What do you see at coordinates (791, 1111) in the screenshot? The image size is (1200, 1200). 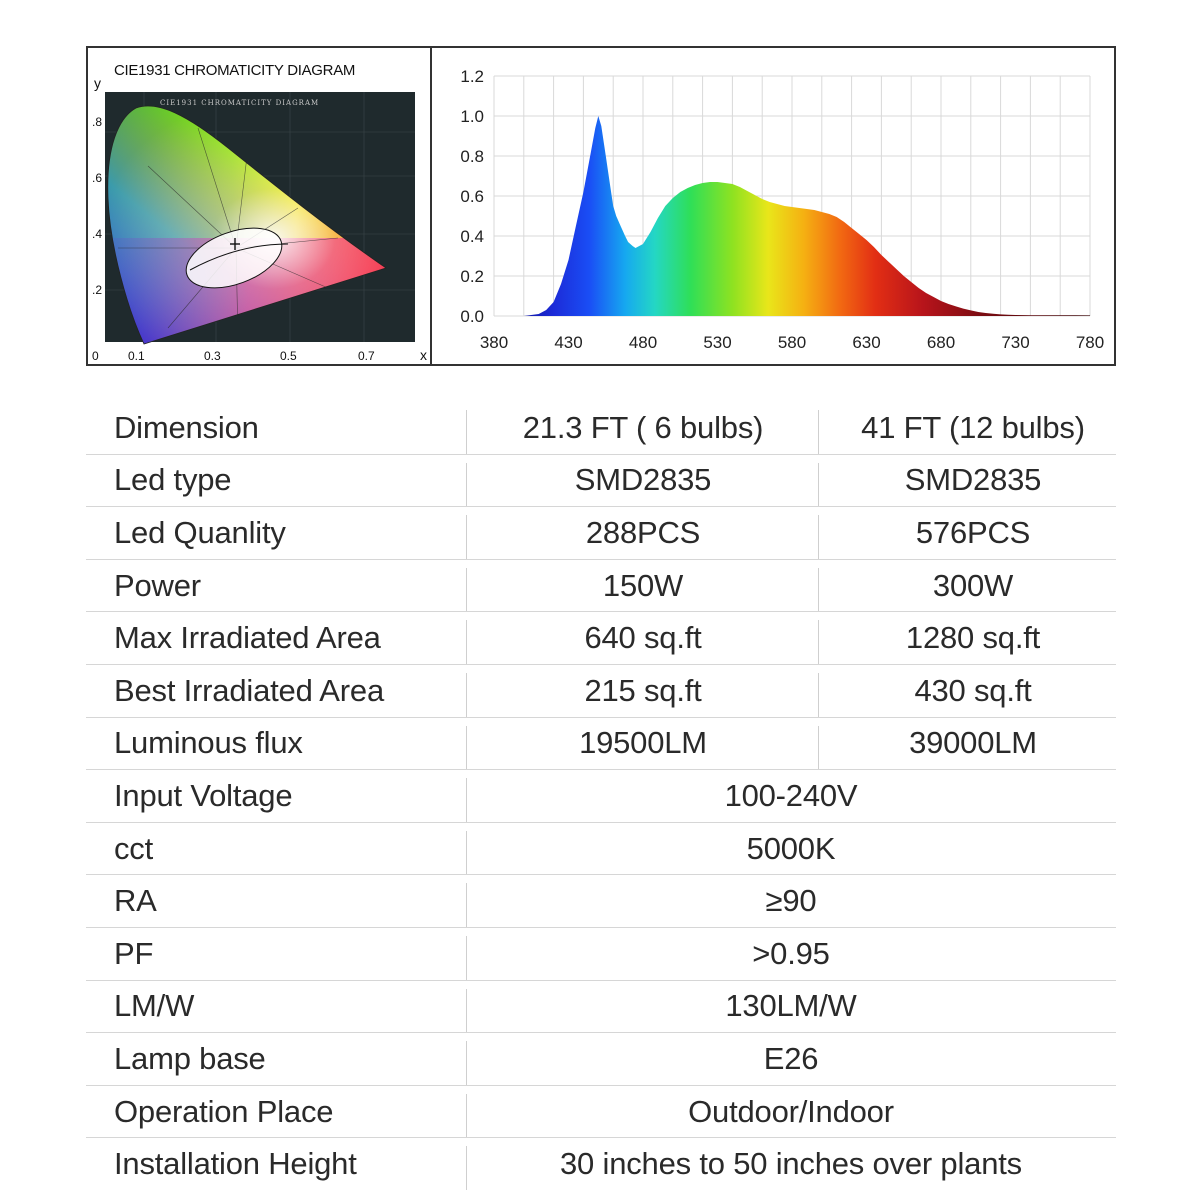 I see `row-value: Outdoor/Indoor` at bounding box center [791, 1111].